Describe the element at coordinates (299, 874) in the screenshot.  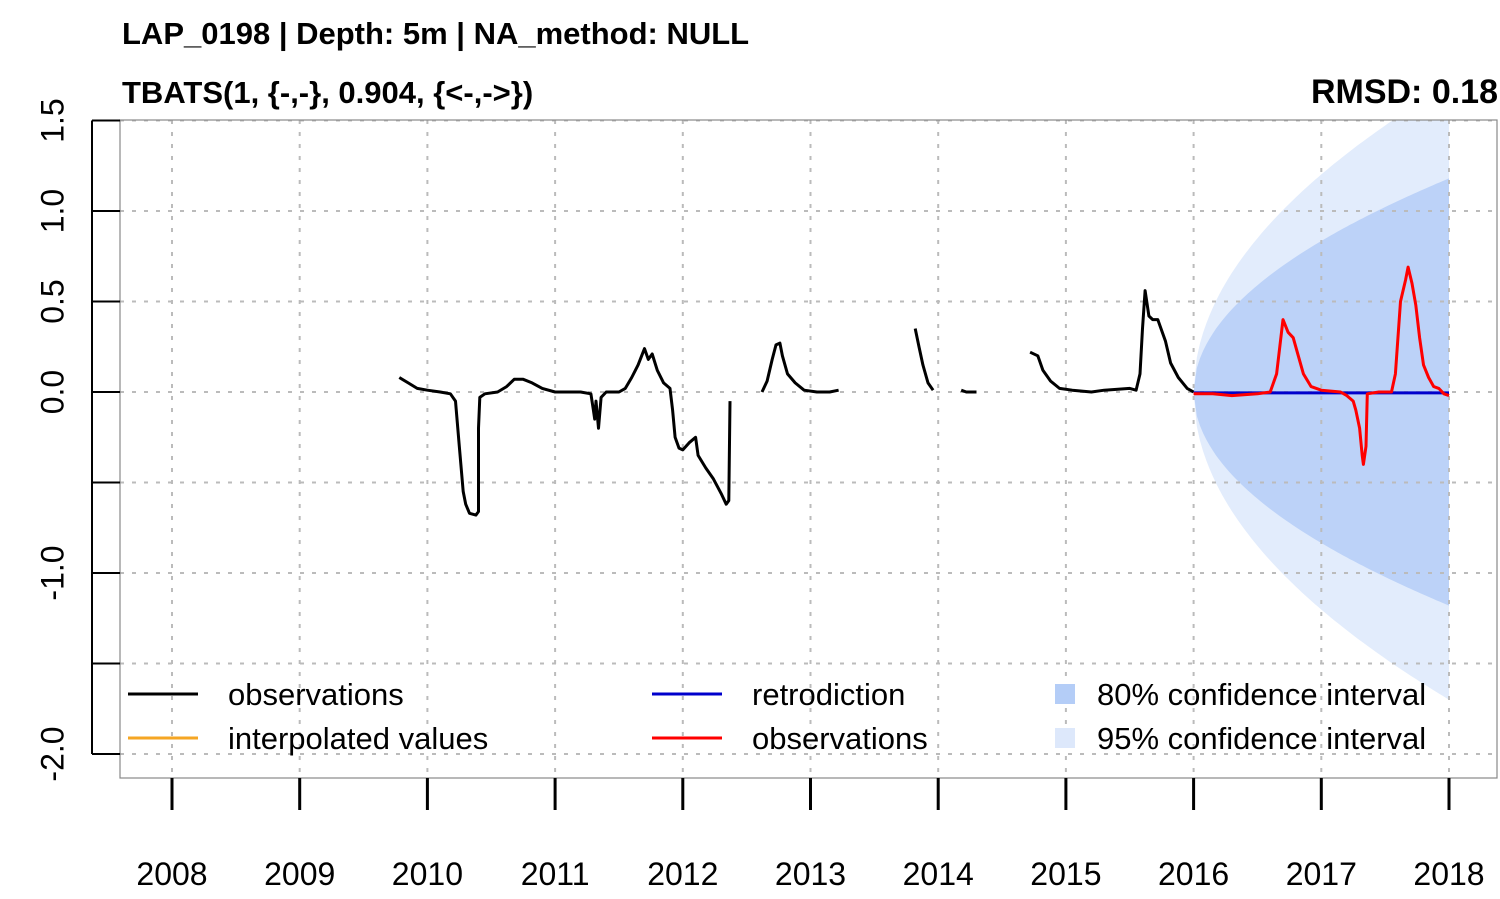
I see `x-tick-label-1: 2009` at that location.